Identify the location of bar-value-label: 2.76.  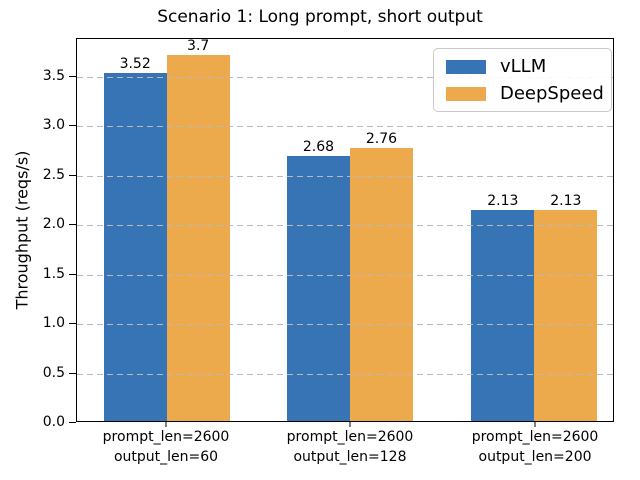
(381, 139).